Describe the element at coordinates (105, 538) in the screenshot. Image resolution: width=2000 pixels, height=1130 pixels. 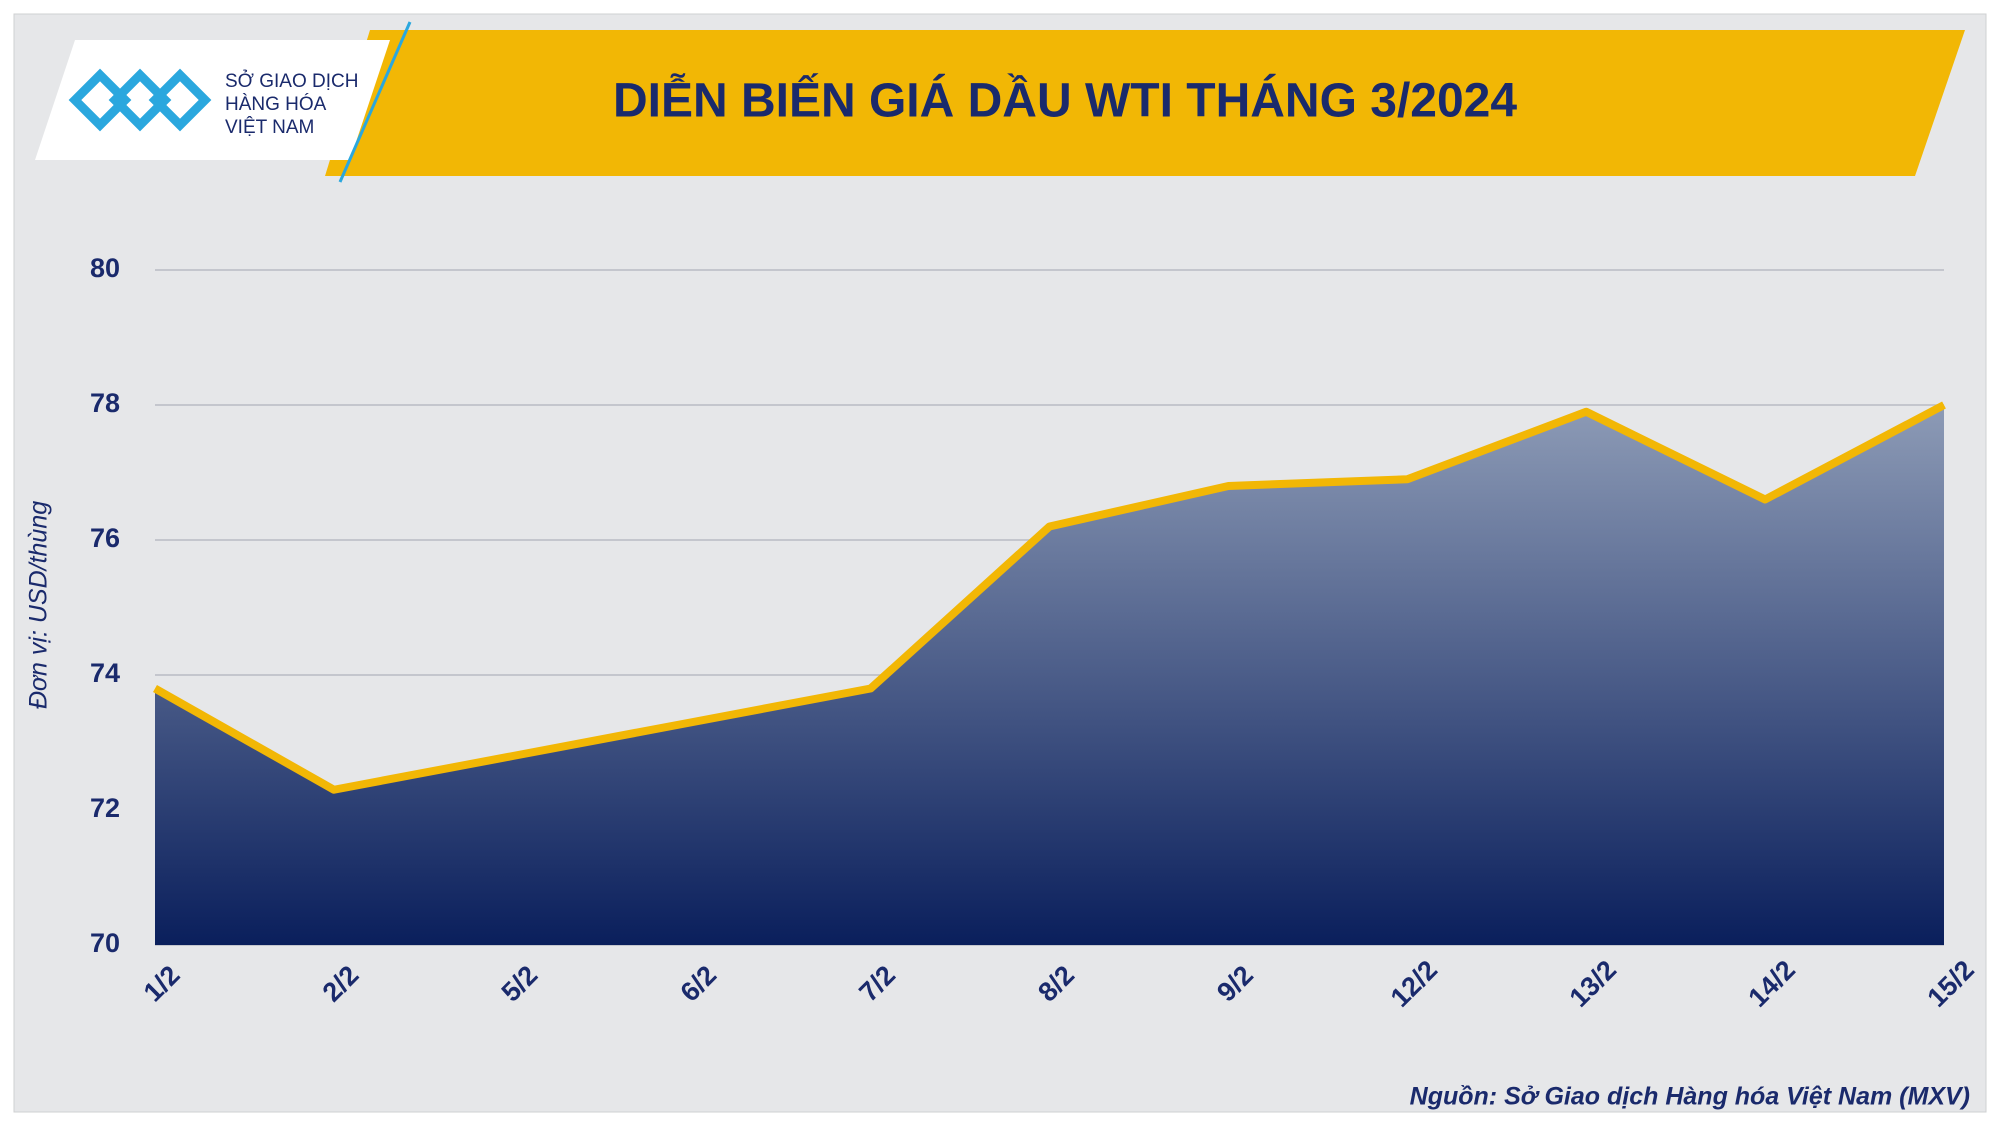
I see `y-tick-label: 76` at that location.